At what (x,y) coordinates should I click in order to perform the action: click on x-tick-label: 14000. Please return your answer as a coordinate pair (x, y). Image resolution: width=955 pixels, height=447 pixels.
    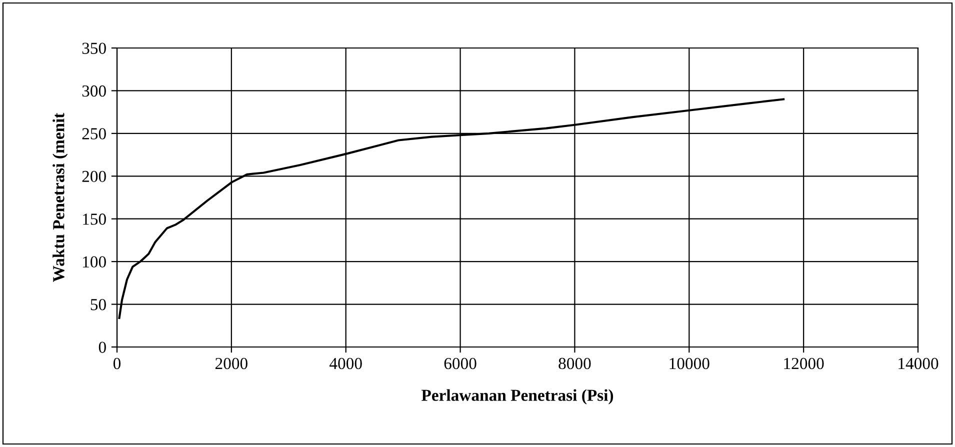
    Looking at the image, I should click on (918, 364).